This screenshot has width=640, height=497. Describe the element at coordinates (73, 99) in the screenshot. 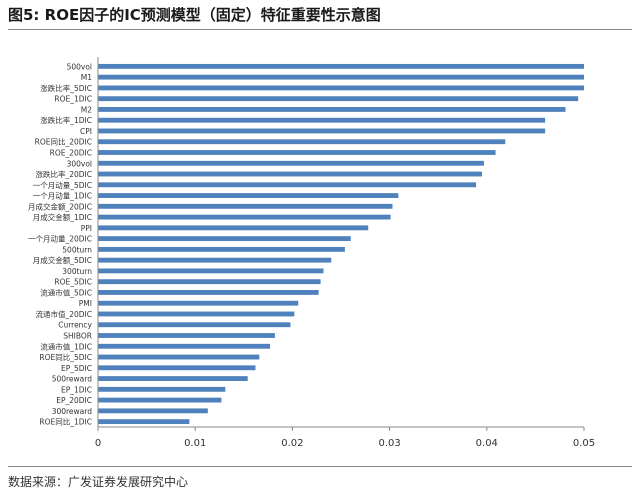

I see `category-label: ROE_1DIC` at that location.